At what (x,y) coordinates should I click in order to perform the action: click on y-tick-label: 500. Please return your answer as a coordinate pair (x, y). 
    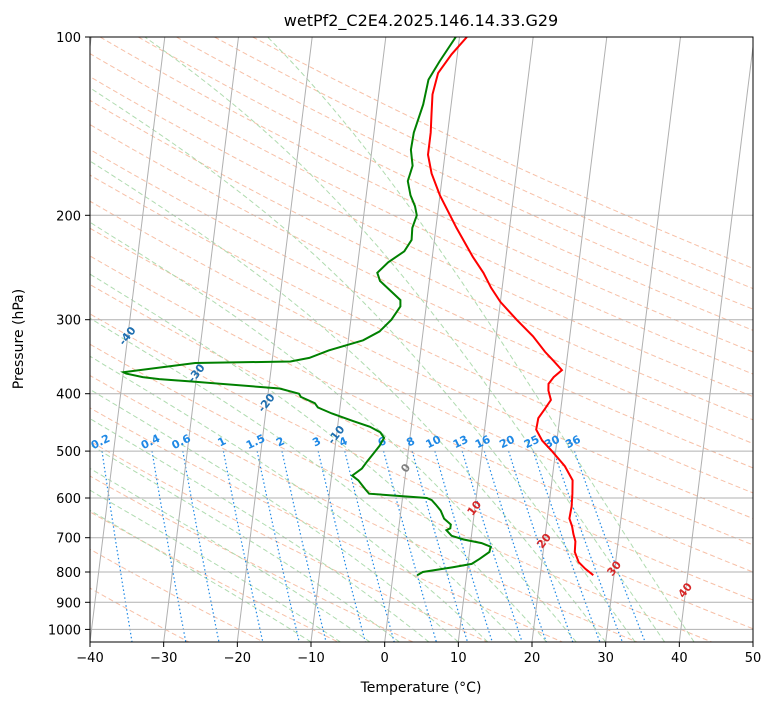
    Looking at the image, I should click on (68, 452).